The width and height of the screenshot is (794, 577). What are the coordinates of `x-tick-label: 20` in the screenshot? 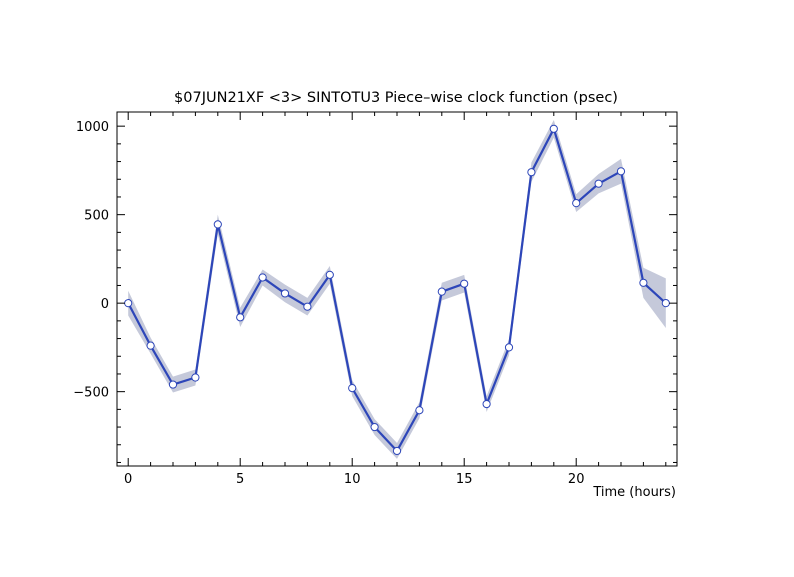 It's located at (576, 479).